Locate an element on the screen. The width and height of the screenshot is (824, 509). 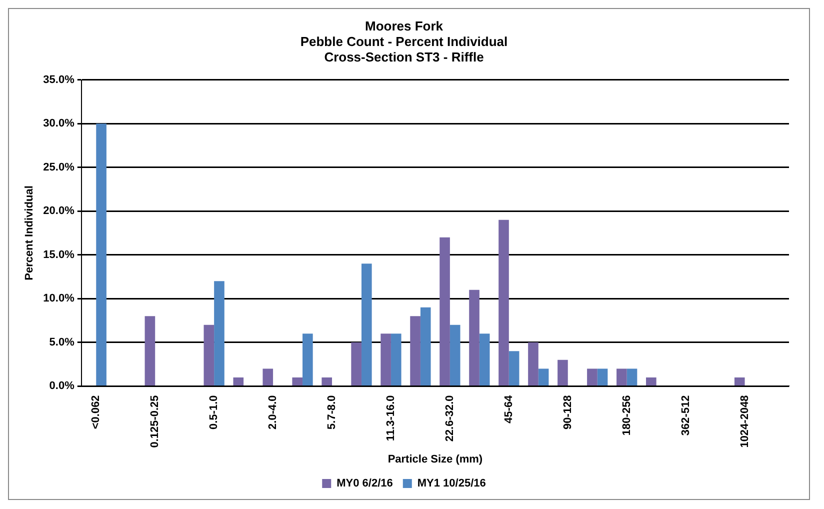
y-tick-label: 20.0% is located at coordinates (59, 211).